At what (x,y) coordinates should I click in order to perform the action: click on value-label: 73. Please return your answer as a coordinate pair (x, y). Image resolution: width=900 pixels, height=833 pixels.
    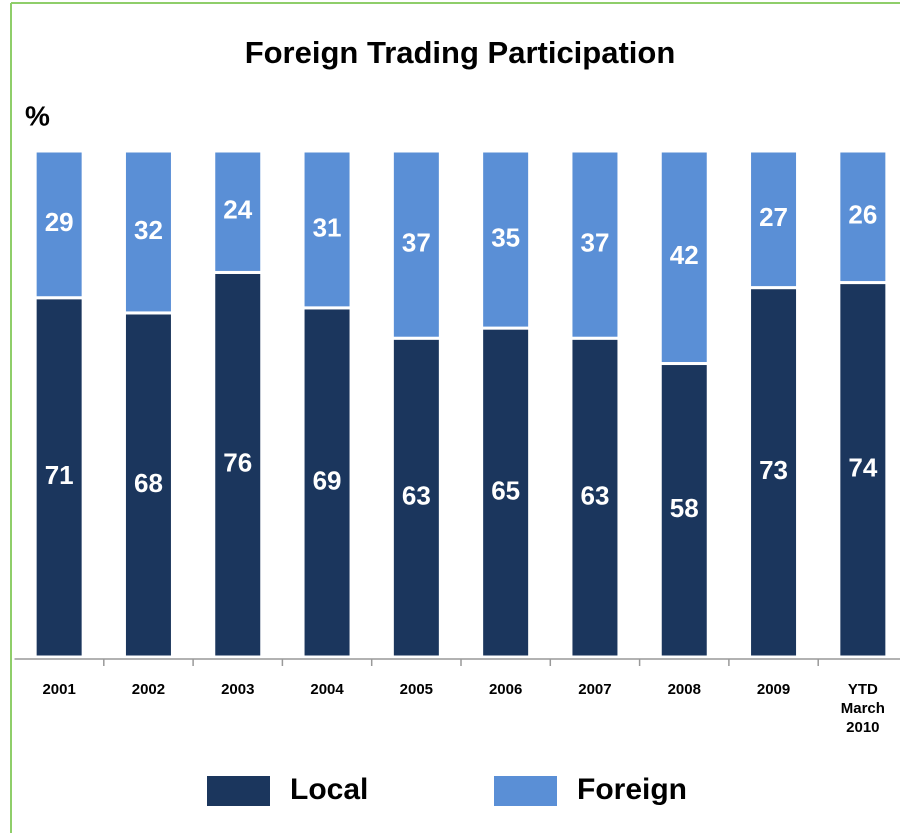
    Looking at the image, I should click on (773, 470).